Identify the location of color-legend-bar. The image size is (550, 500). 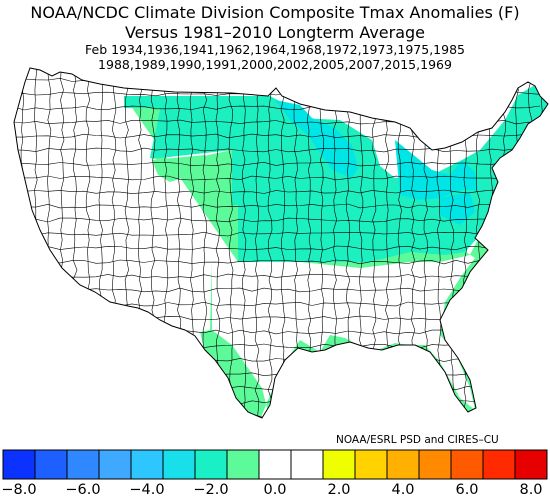
(275, 464).